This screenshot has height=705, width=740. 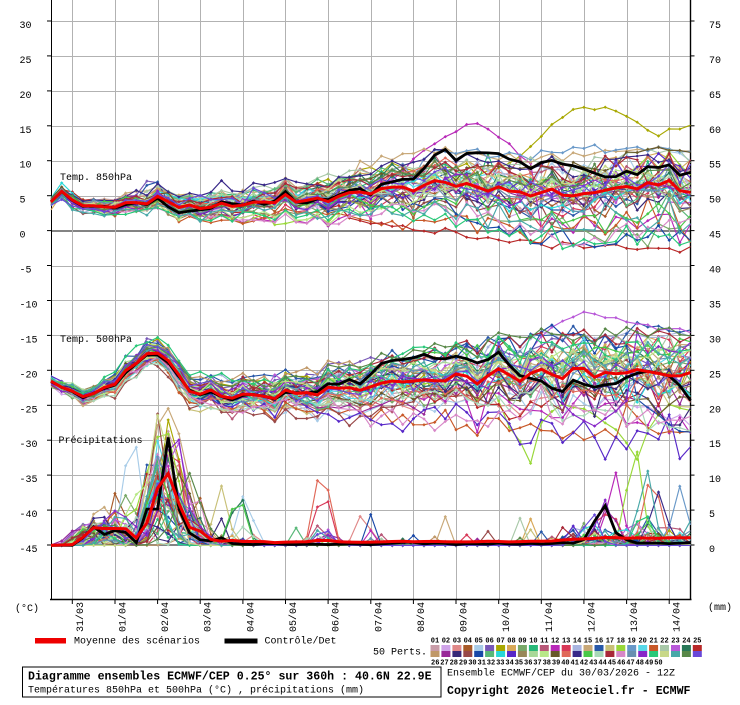 What do you see at coordinates (593, 664) in the screenshot?
I see `svg-text: 43` at bounding box center [593, 664].